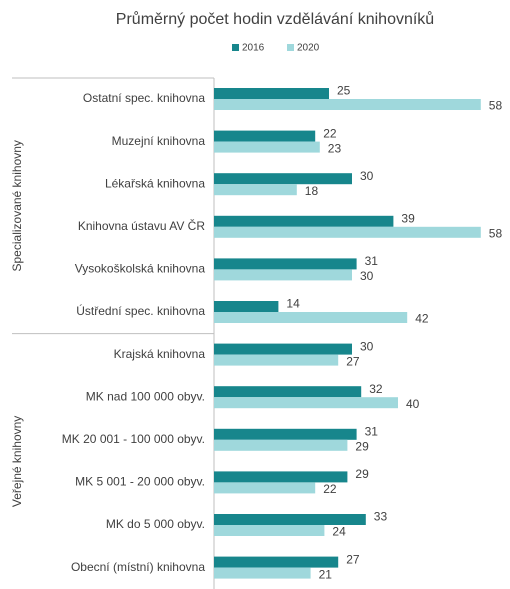 This screenshot has width=510, height=589. Describe the element at coordinates (138, 567) in the screenshot. I see `category-label: Obecní (místní) knihovna` at that location.